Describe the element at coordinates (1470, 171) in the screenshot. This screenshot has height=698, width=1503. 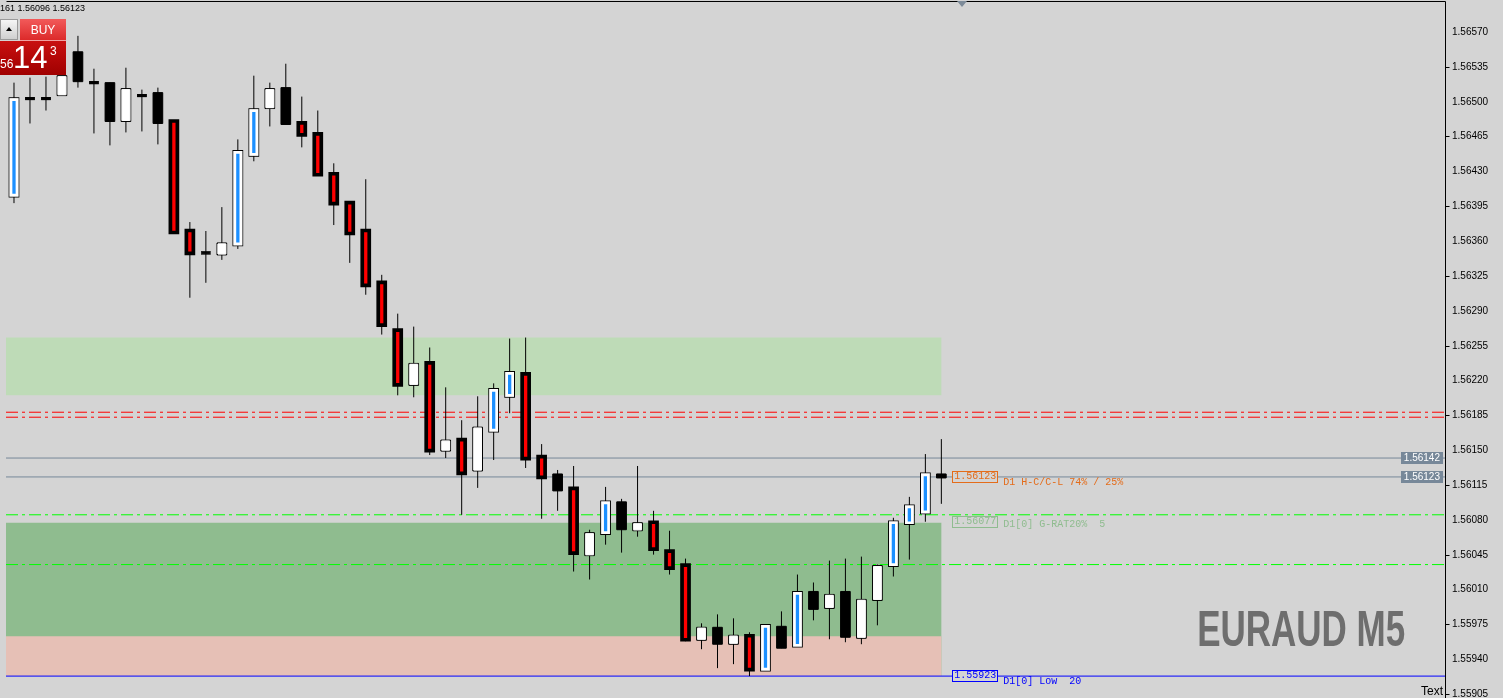
I see `y-tick-label: 1.56430` at that location.